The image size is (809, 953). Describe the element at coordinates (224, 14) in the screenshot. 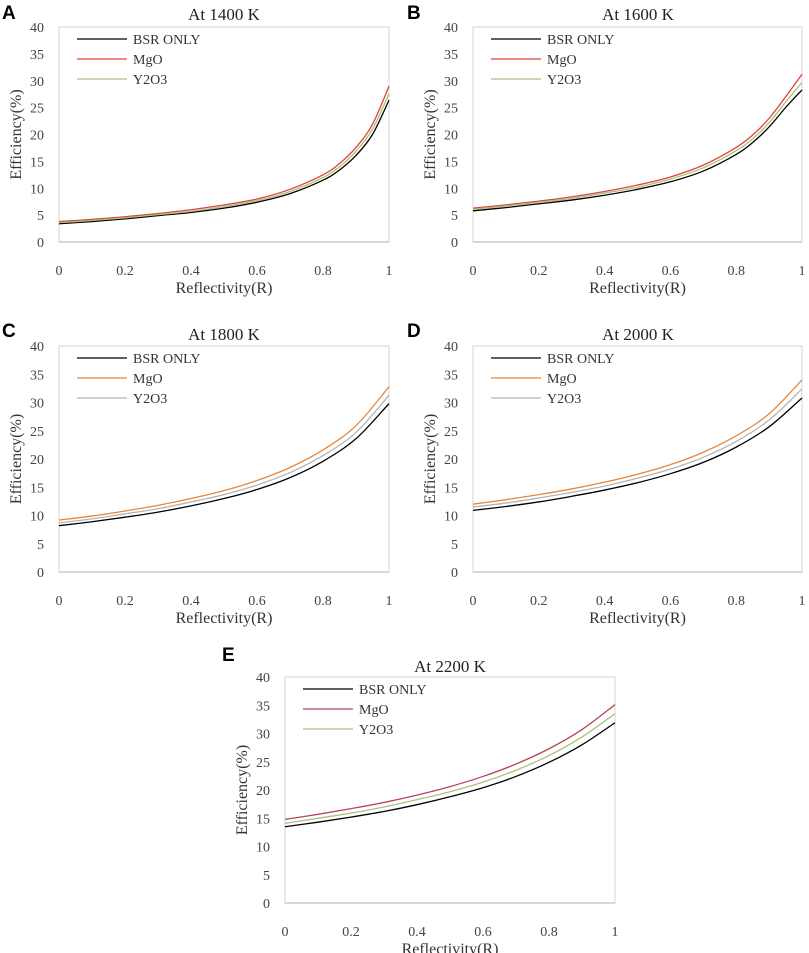

I see `chart-title: At 1400 K` at that location.